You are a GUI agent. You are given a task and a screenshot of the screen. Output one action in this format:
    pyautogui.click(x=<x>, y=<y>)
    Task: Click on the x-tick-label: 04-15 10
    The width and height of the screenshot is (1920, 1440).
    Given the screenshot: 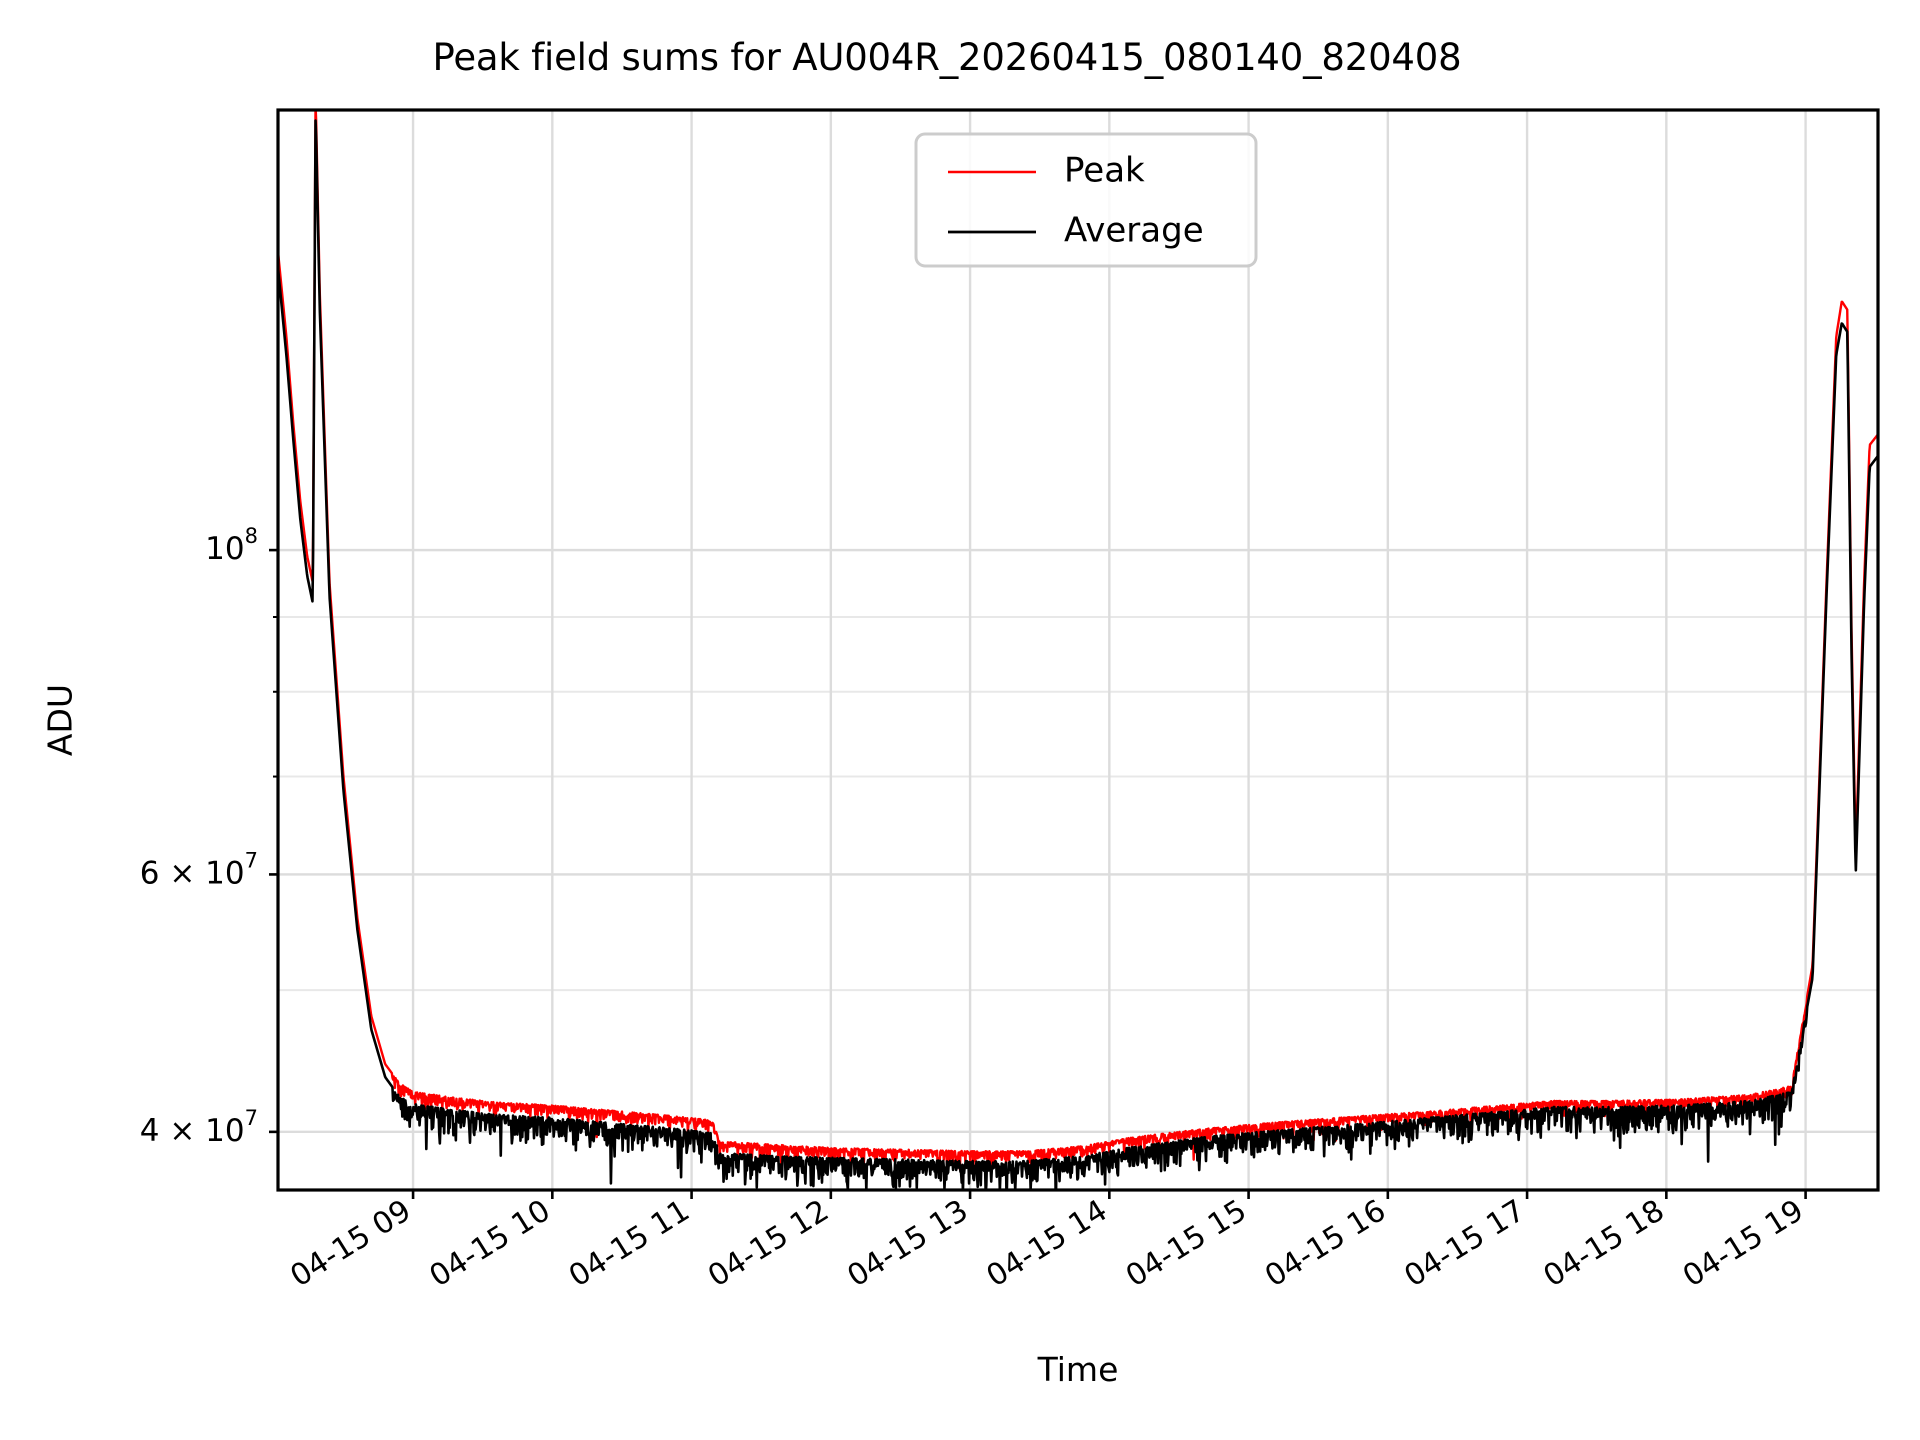 What is the action you would take?
    pyautogui.click(x=490, y=1243)
    